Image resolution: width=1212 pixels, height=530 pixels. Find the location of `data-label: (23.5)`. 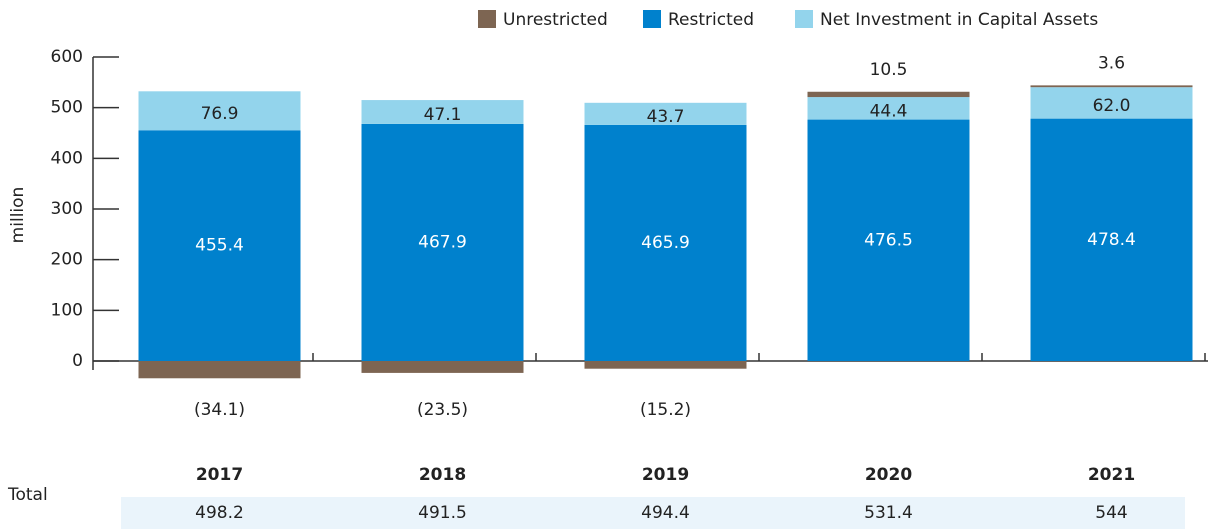

data-label: (23.5) is located at coordinates (442, 410).